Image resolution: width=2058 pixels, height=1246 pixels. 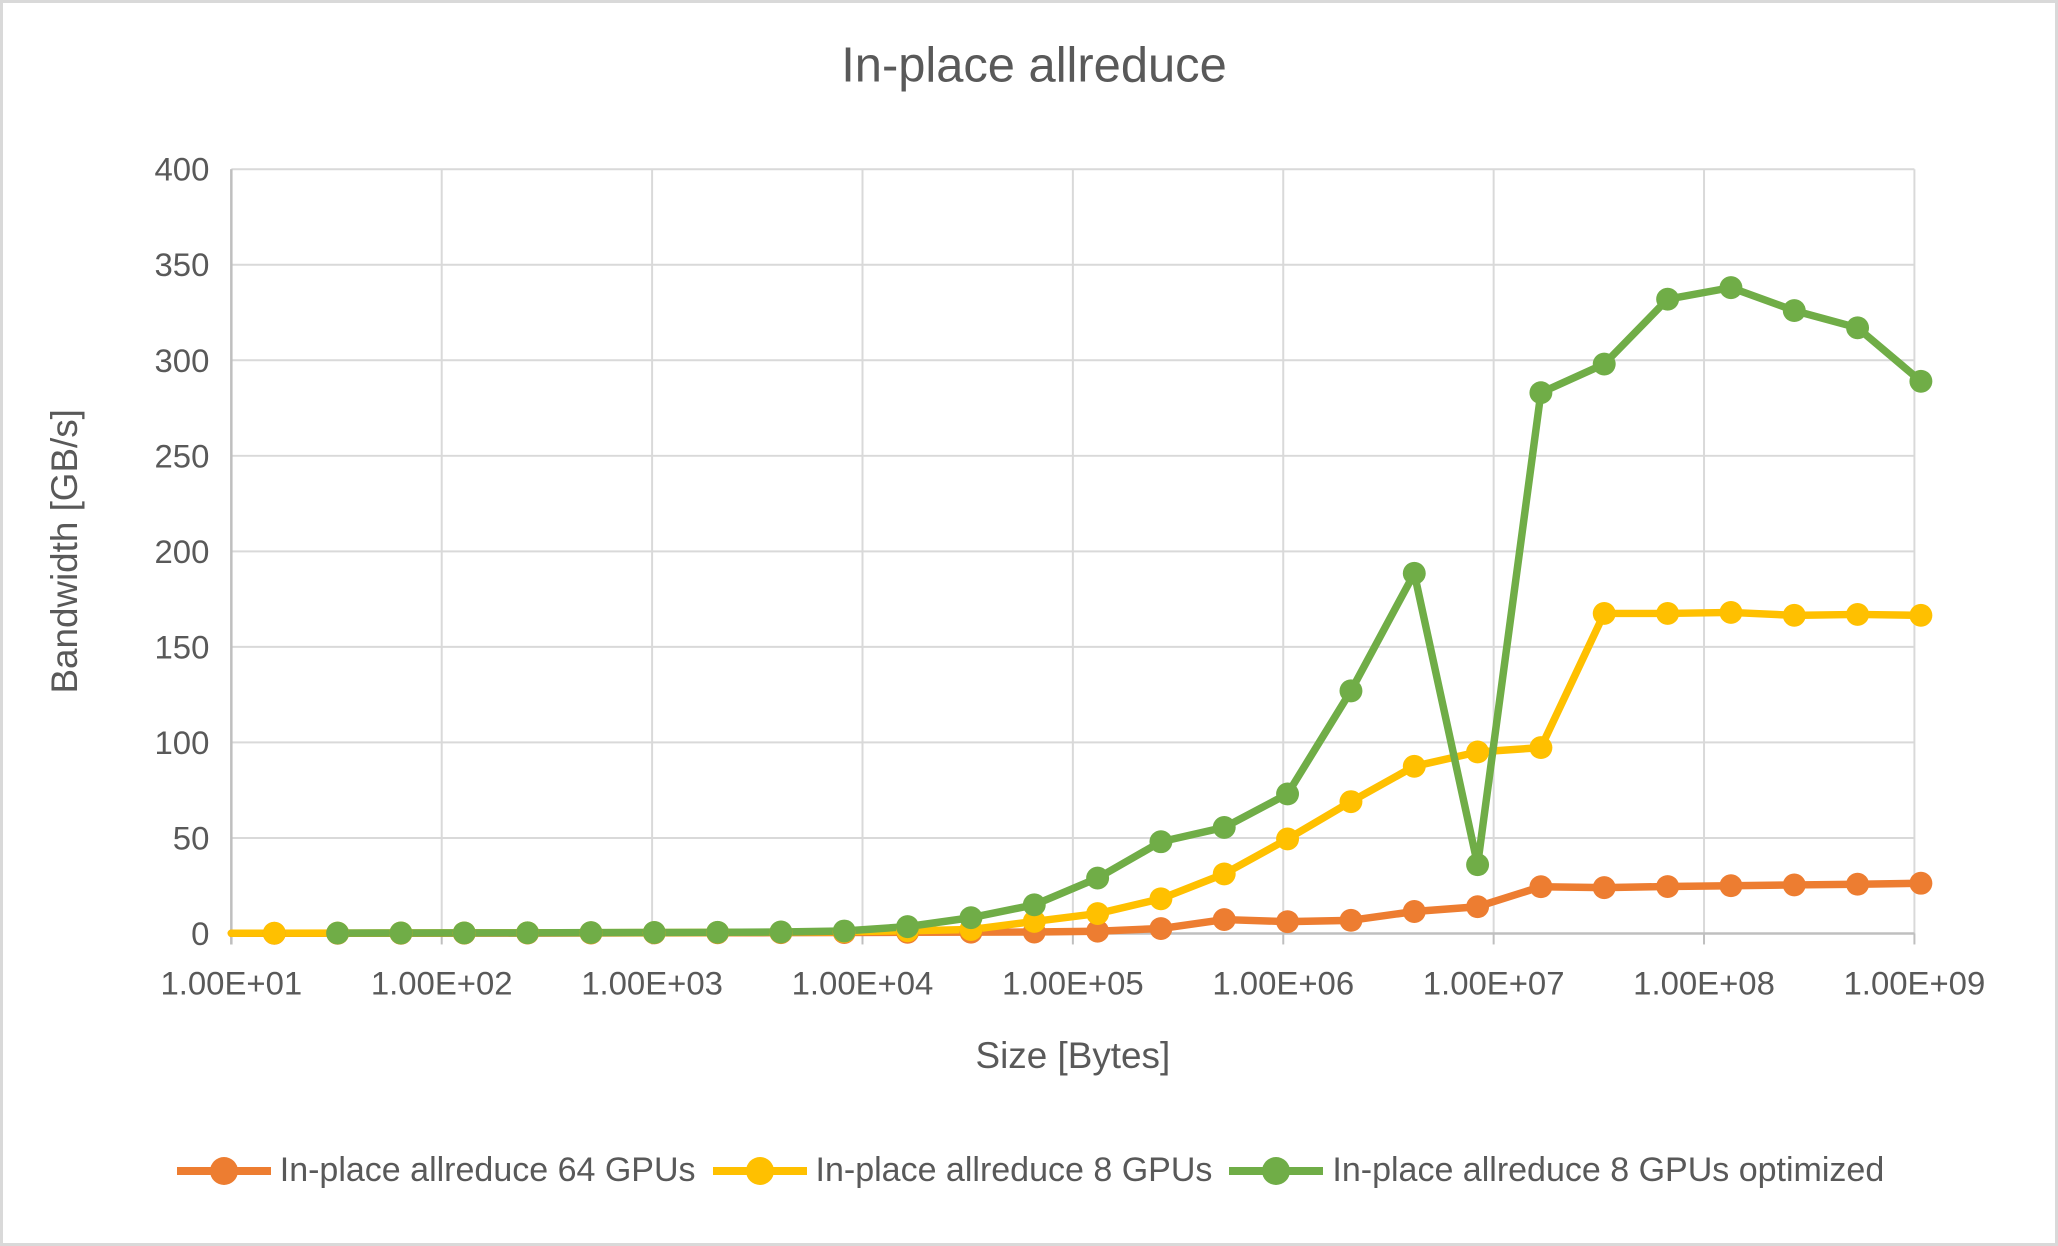 What do you see at coordinates (182, 360) in the screenshot?
I see `y-tick-label-300: 300` at bounding box center [182, 360].